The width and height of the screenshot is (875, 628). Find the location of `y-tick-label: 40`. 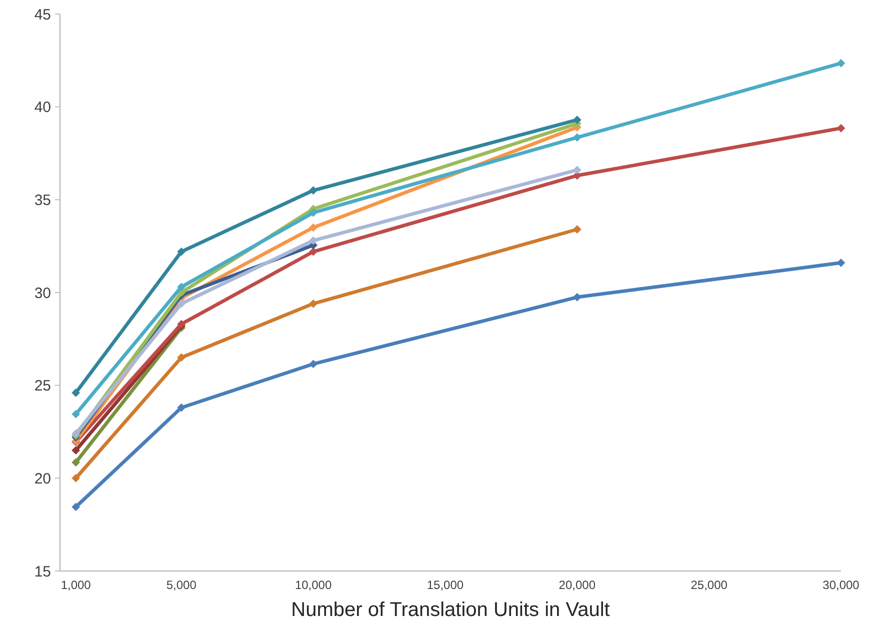

y-tick-label: 40 is located at coordinates (42, 107).